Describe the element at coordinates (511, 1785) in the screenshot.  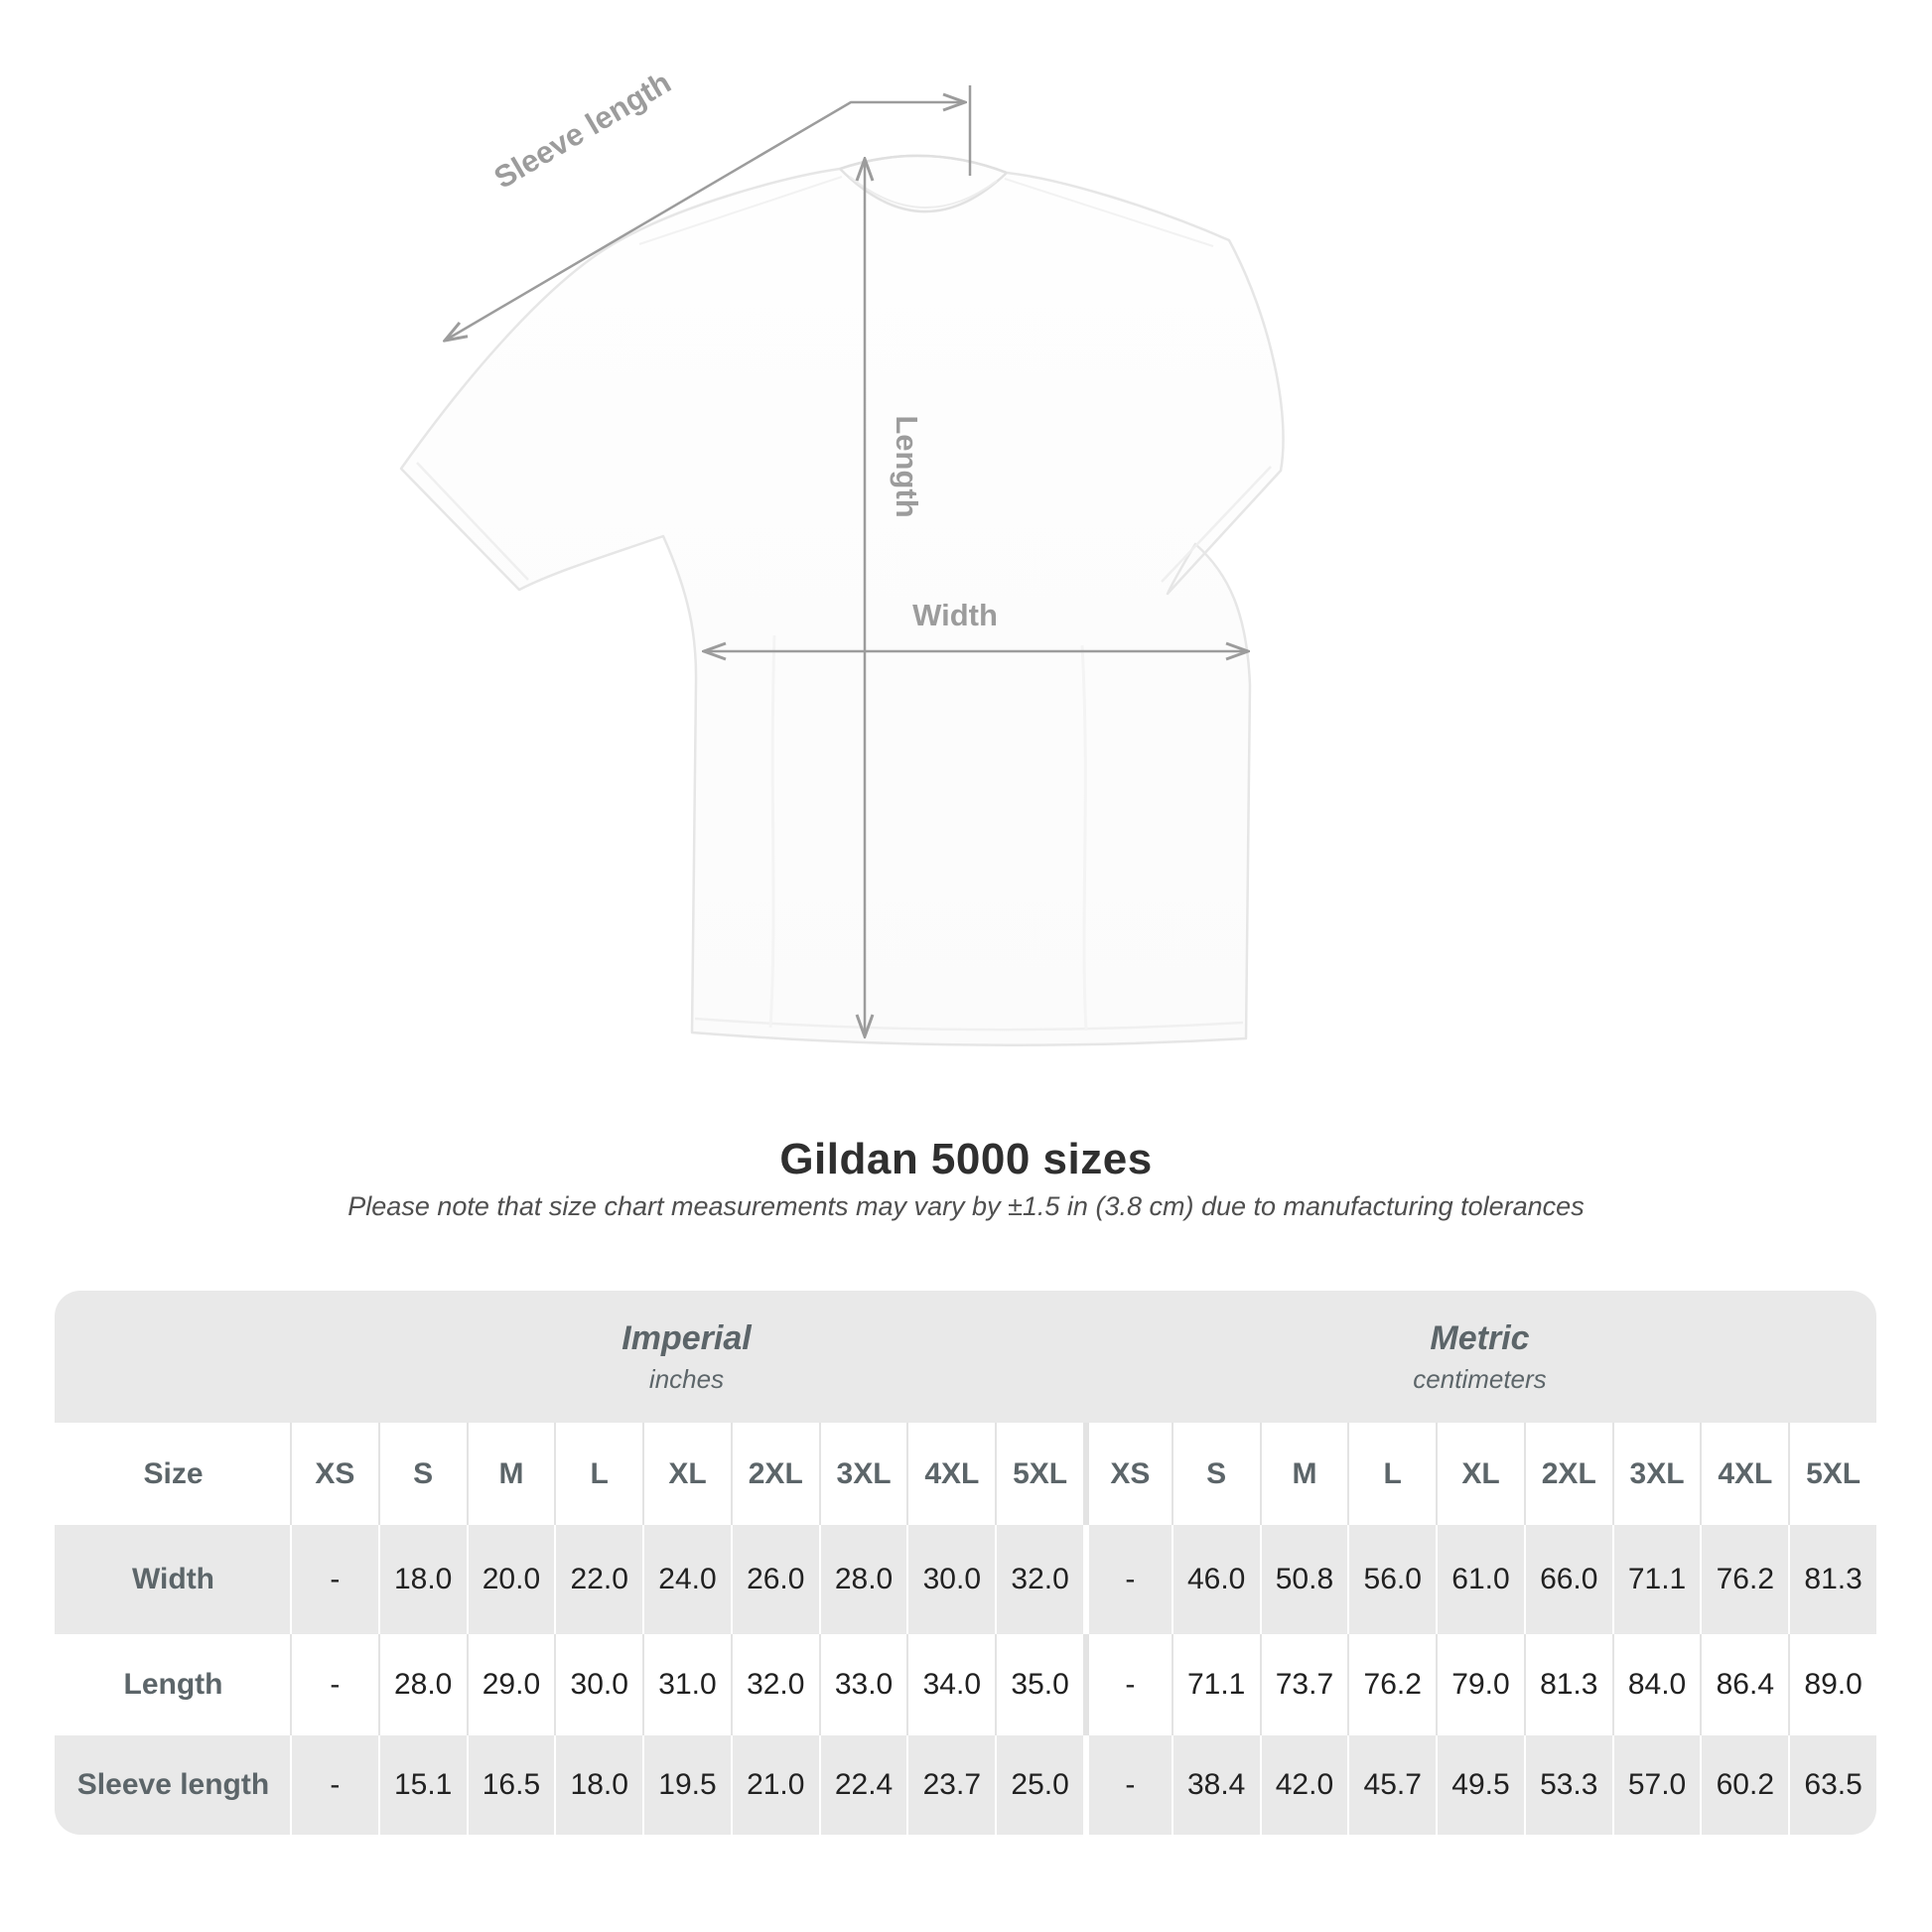
I see `sleeve-imperial-m: 16.5` at that location.